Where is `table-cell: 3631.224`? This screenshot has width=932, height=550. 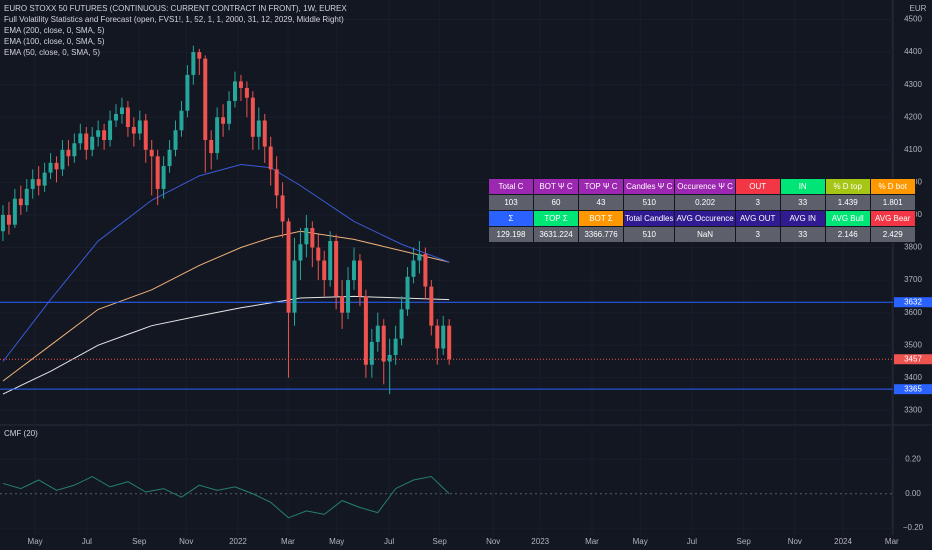 table-cell: 3631.224 is located at coordinates (556, 234).